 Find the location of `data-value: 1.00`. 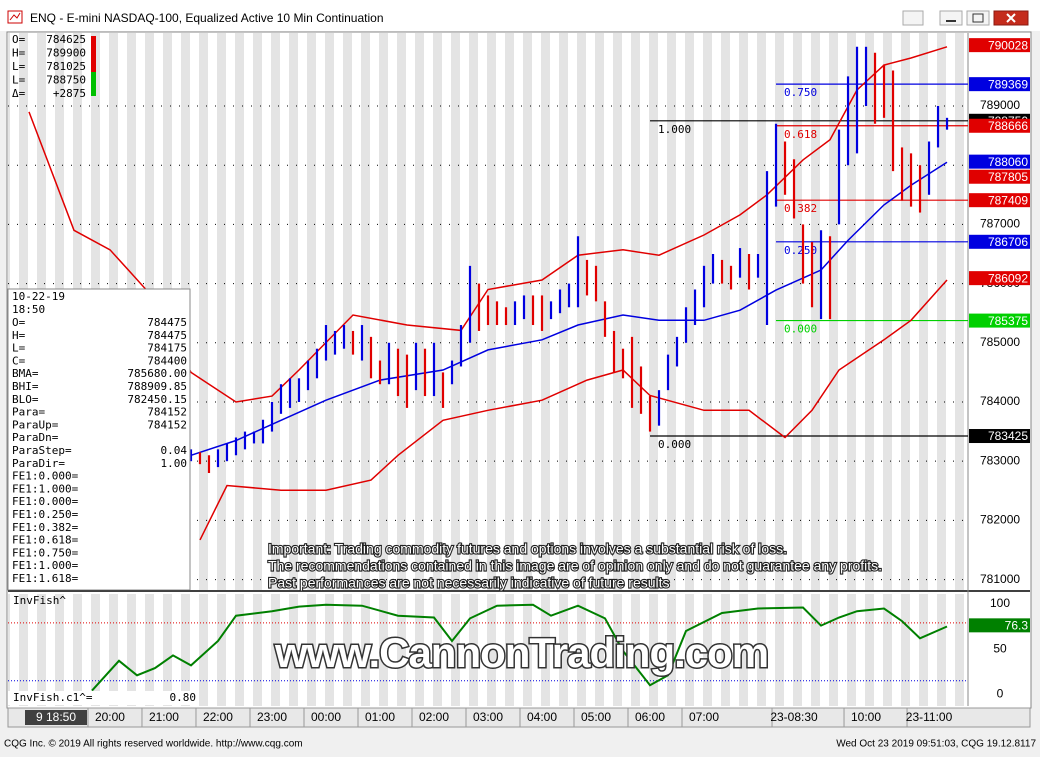

data-value: 1.00 is located at coordinates (174, 463).